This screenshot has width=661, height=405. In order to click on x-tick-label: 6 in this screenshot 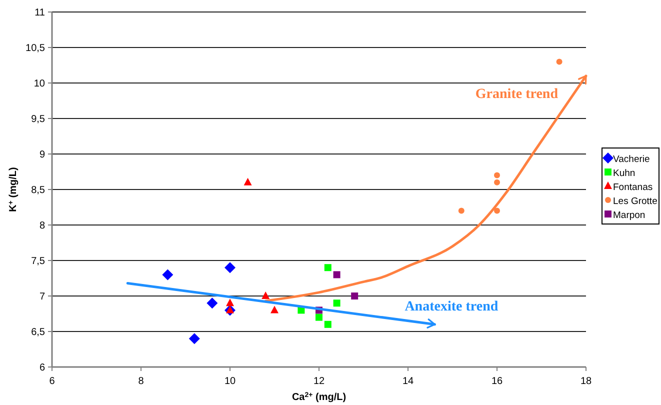, I will do `click(52, 381)`.